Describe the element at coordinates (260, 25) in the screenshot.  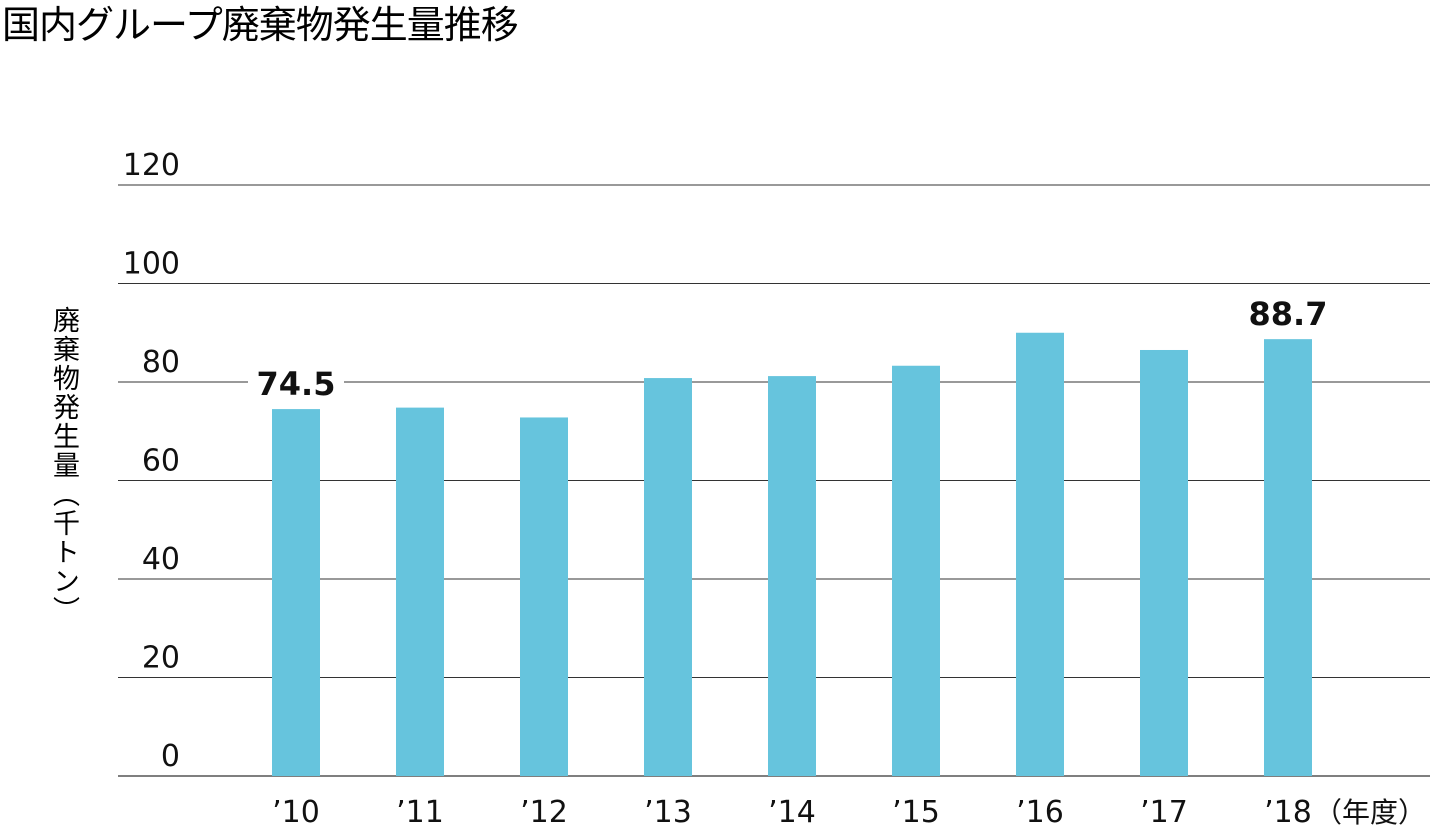
I see `chart-title: 国内グループ廃棄物発生量推移` at that location.